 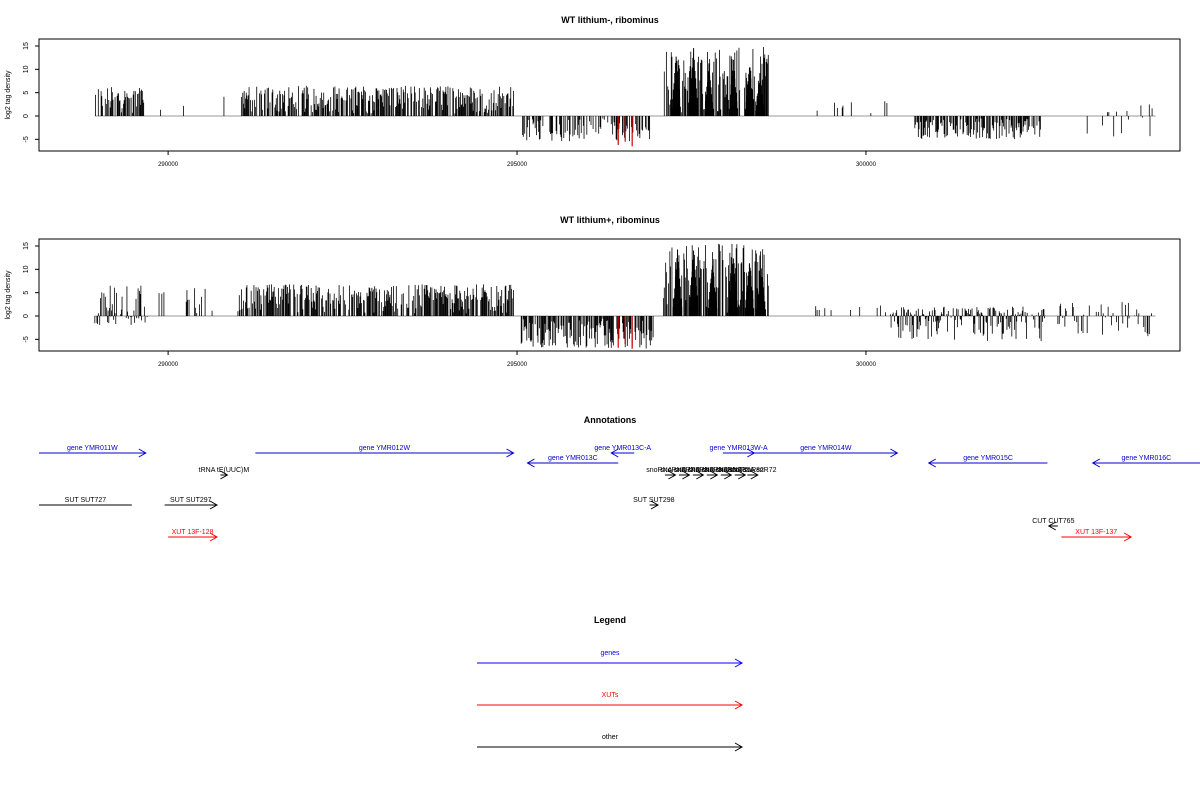 I want to click on feature-label: gene YMR013C, so click(x=573, y=458).